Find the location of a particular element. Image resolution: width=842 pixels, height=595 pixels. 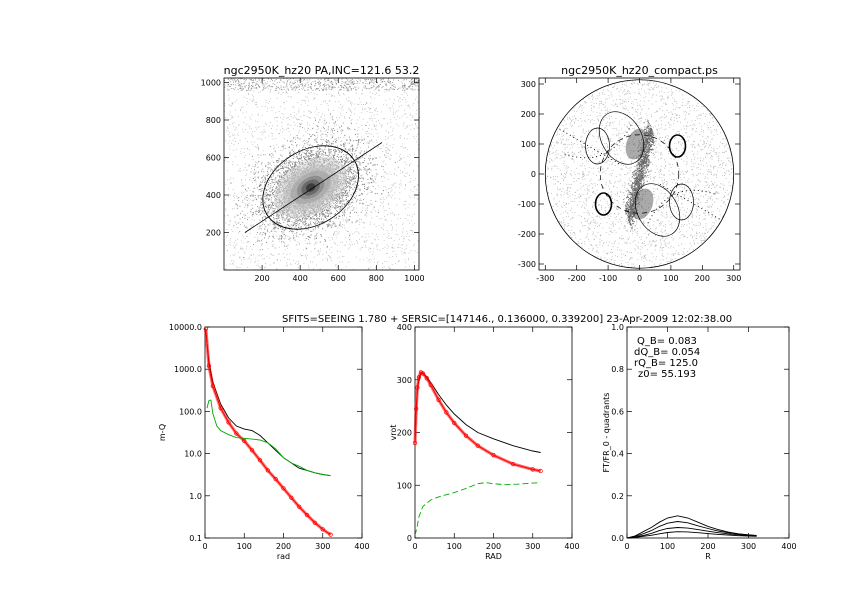

compact-xtick-label: 300 is located at coordinates (733, 278).